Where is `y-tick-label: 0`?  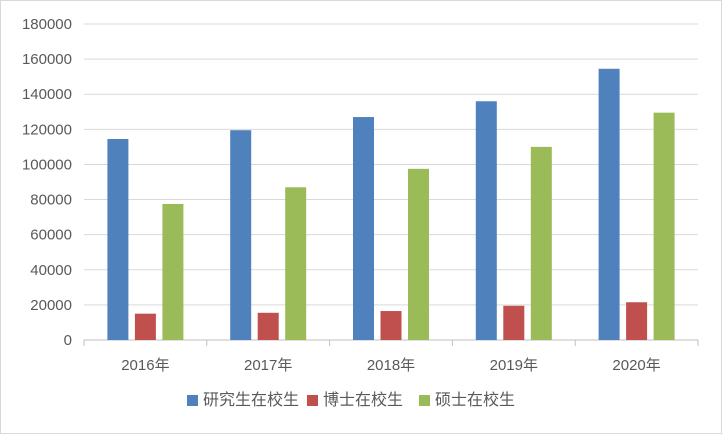
y-tick-label: 0 is located at coordinates (68, 340).